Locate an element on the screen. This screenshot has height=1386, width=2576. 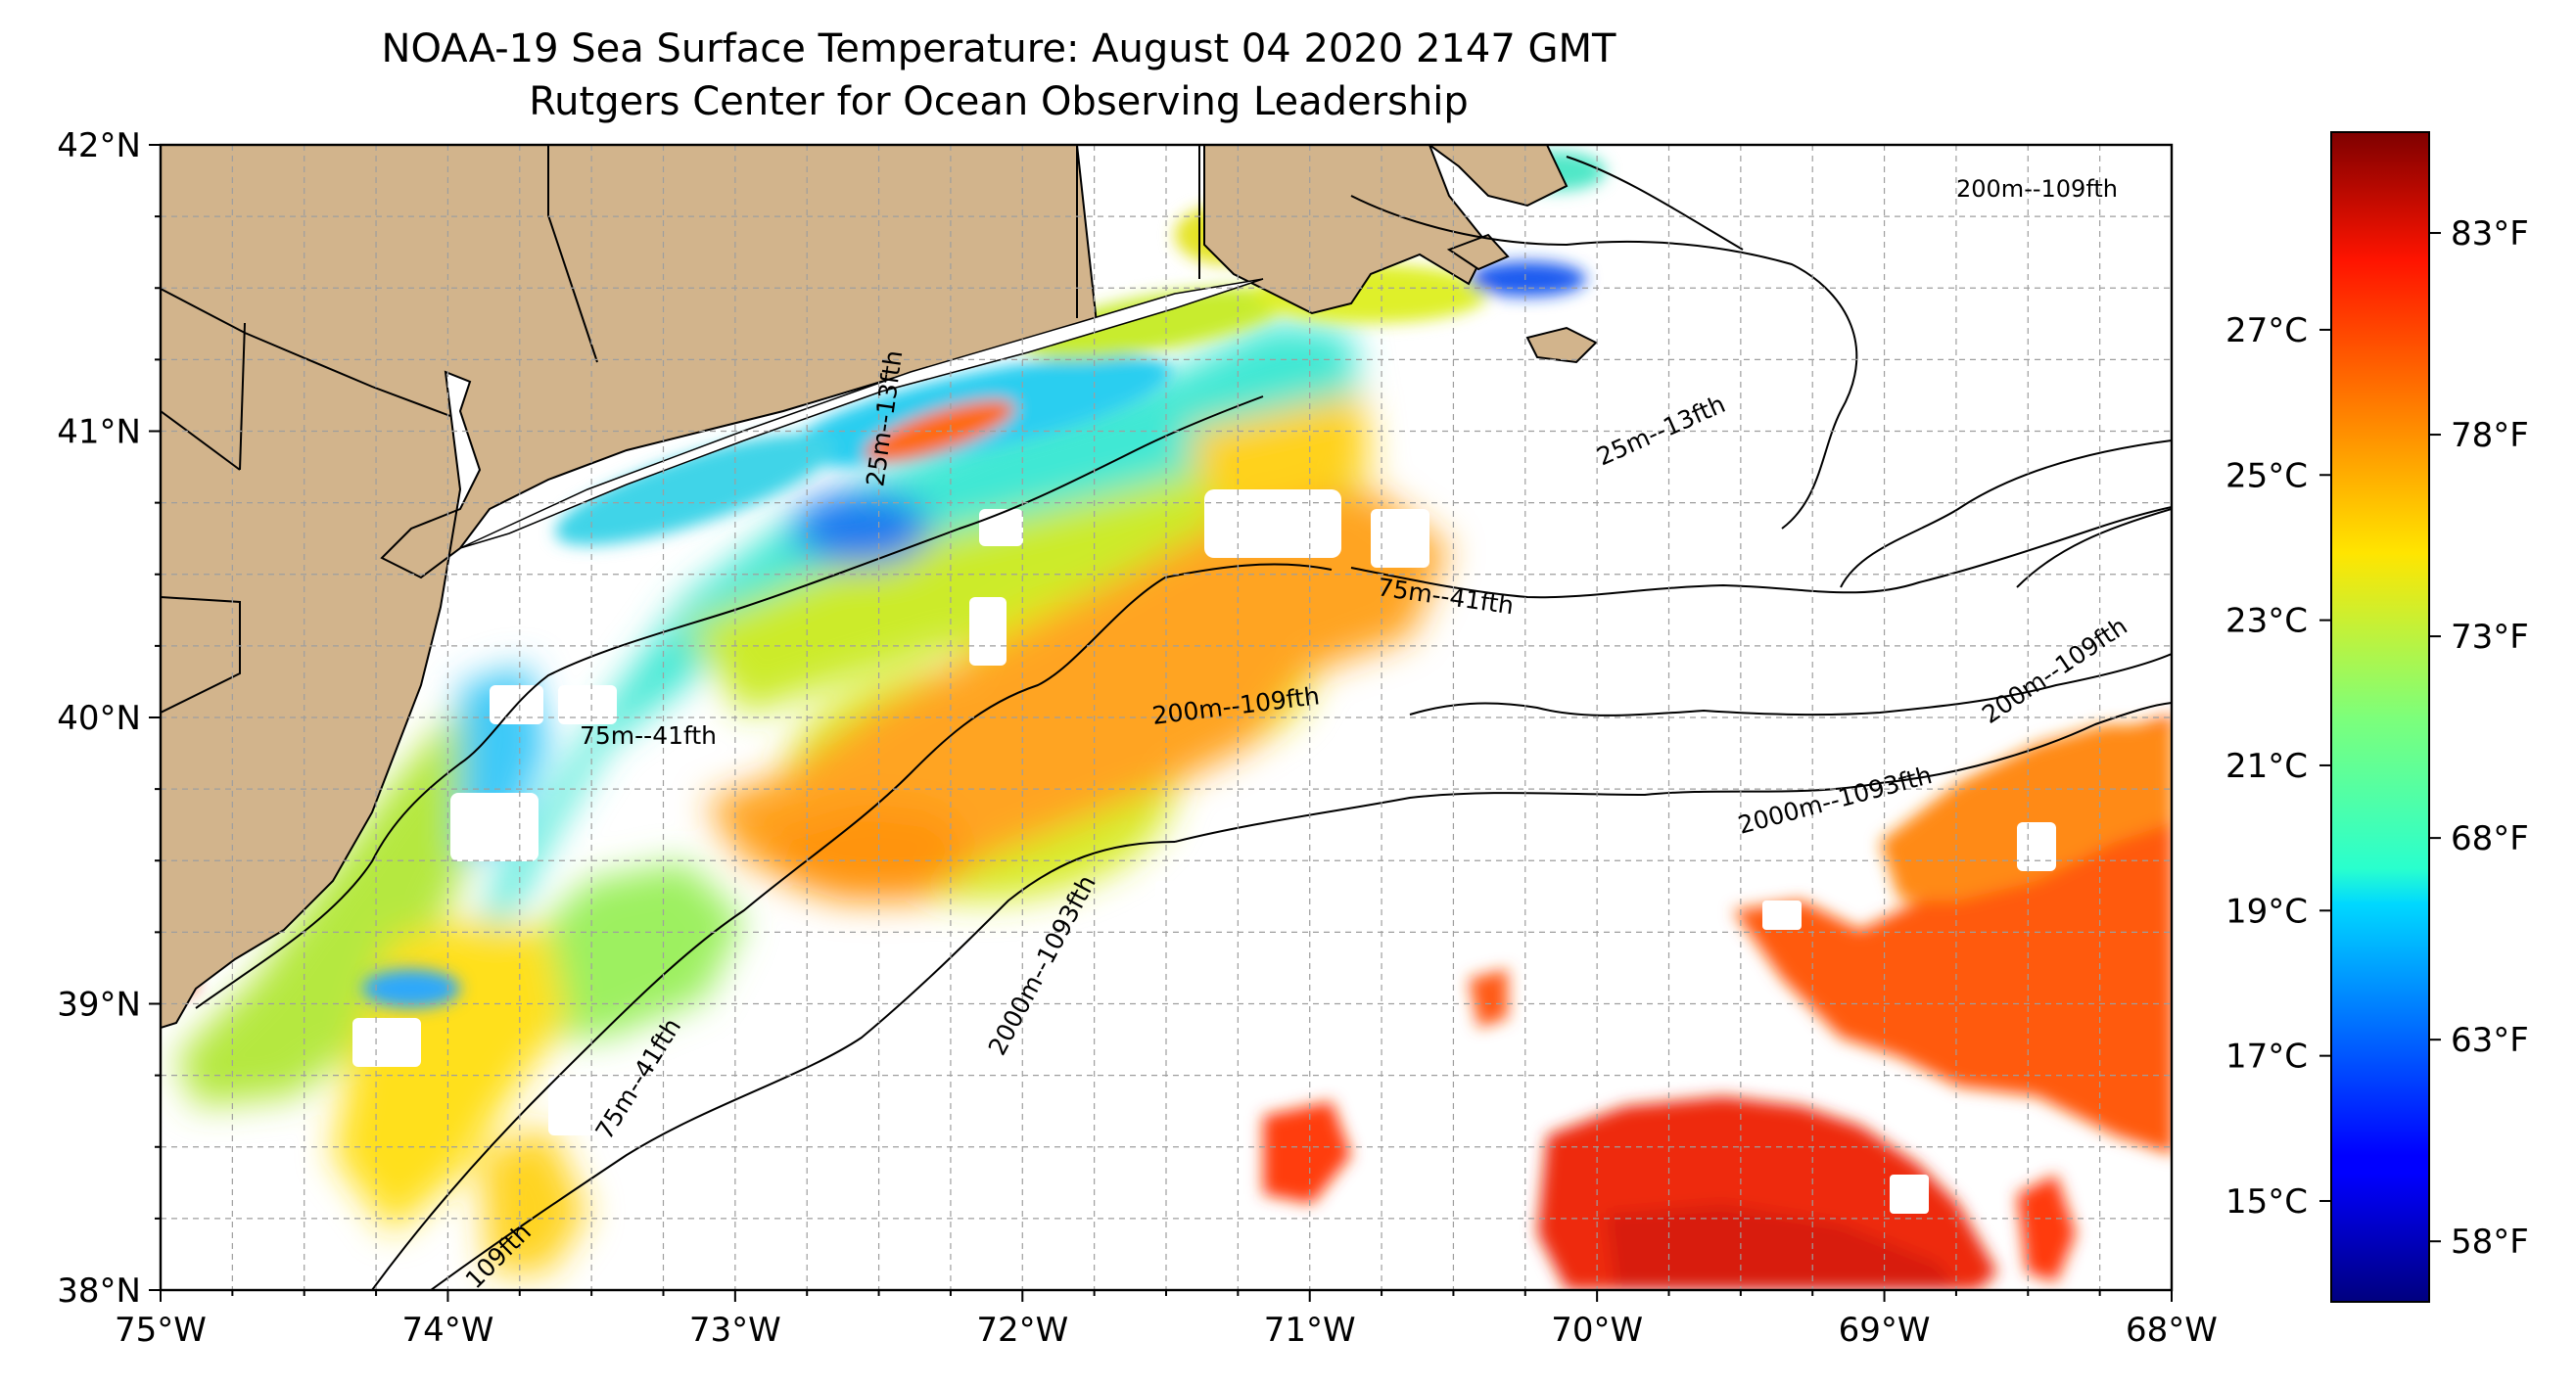
colorbar-f-label: 73°F is located at coordinates (2490, 637).